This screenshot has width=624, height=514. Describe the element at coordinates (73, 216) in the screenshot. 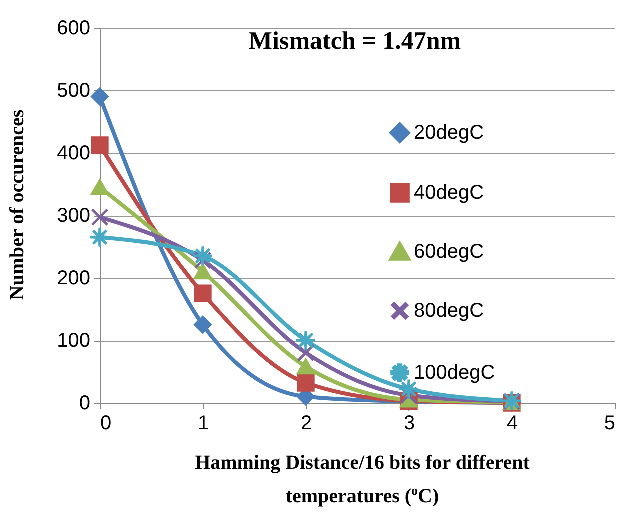

I see `y-tick-label: 300` at that location.